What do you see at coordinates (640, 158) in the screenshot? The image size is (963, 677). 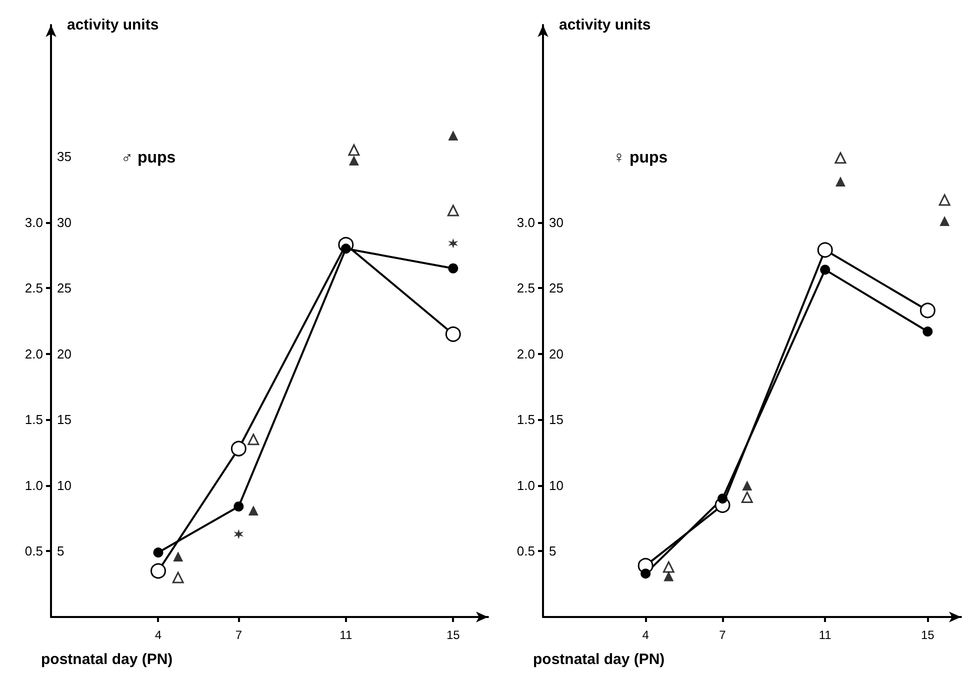 I see `annotation: ♀ pups` at bounding box center [640, 158].